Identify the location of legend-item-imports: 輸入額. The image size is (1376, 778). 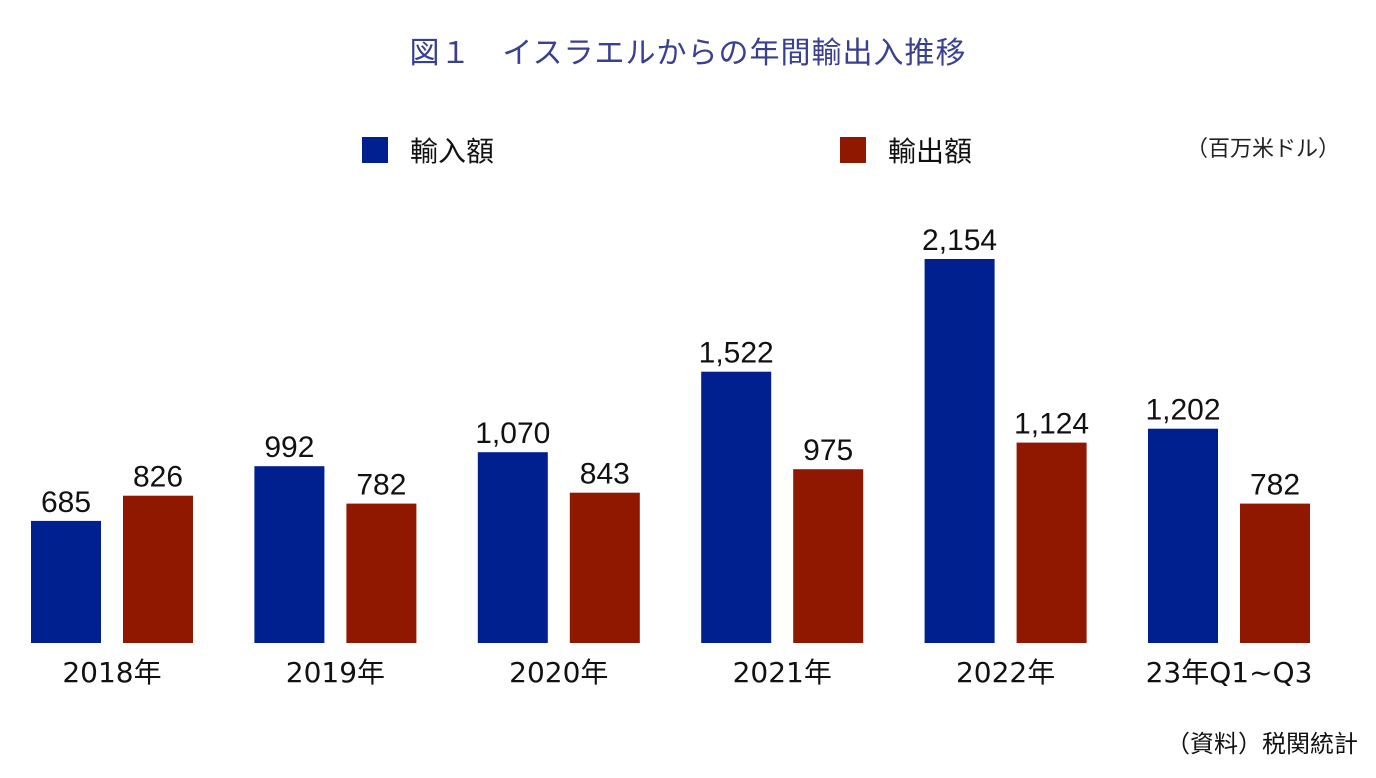
(428, 150).